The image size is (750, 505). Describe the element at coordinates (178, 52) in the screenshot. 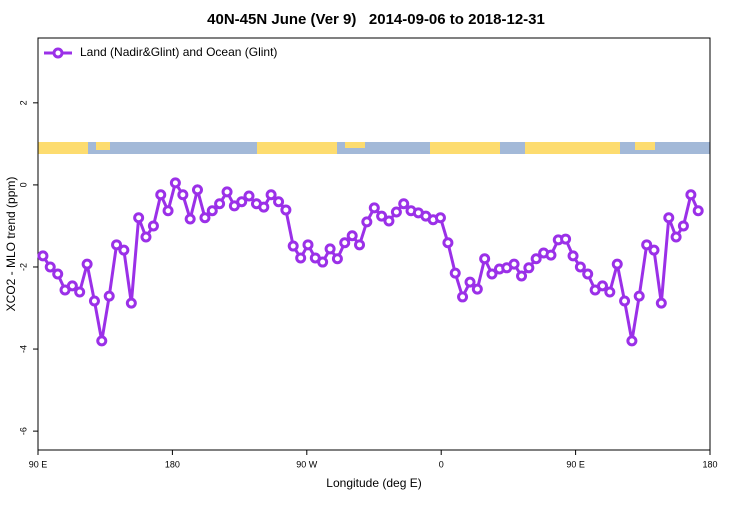

I see `legend-label: Land (Nadir&Glint) and Ocean (Glint)` at that location.